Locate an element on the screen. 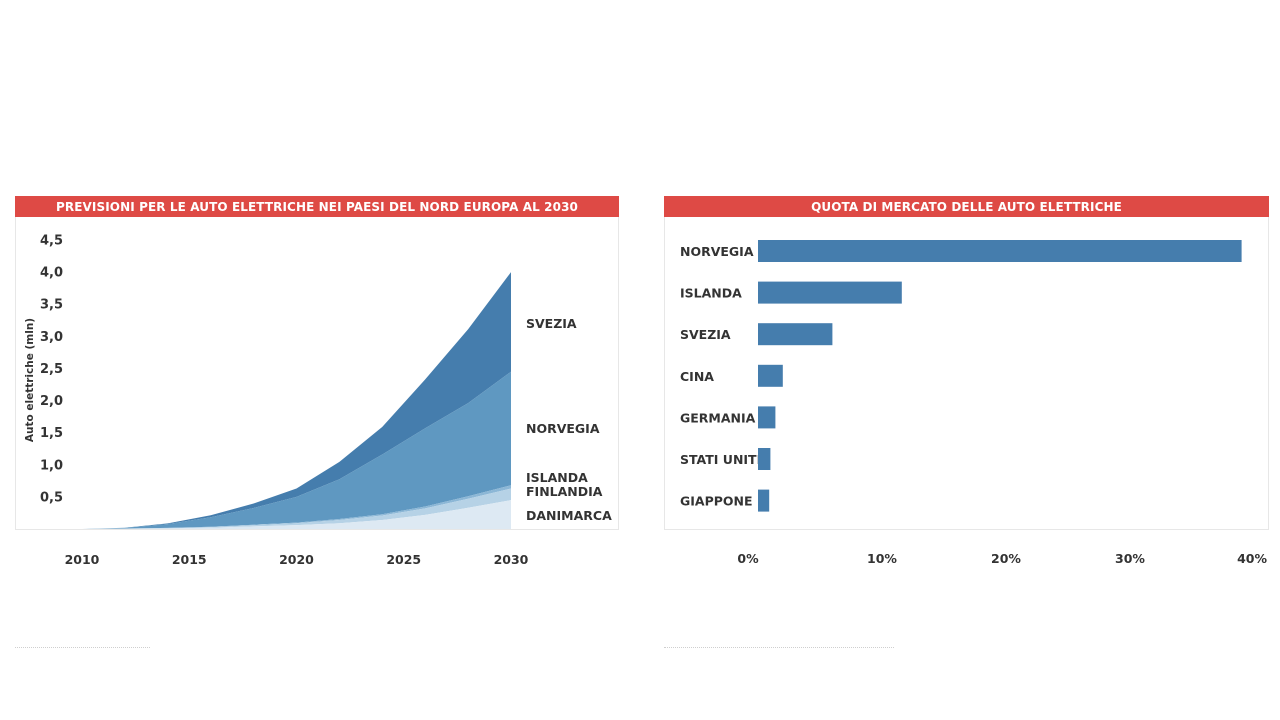  y-tick-label: 0,5 is located at coordinates (51, 497).